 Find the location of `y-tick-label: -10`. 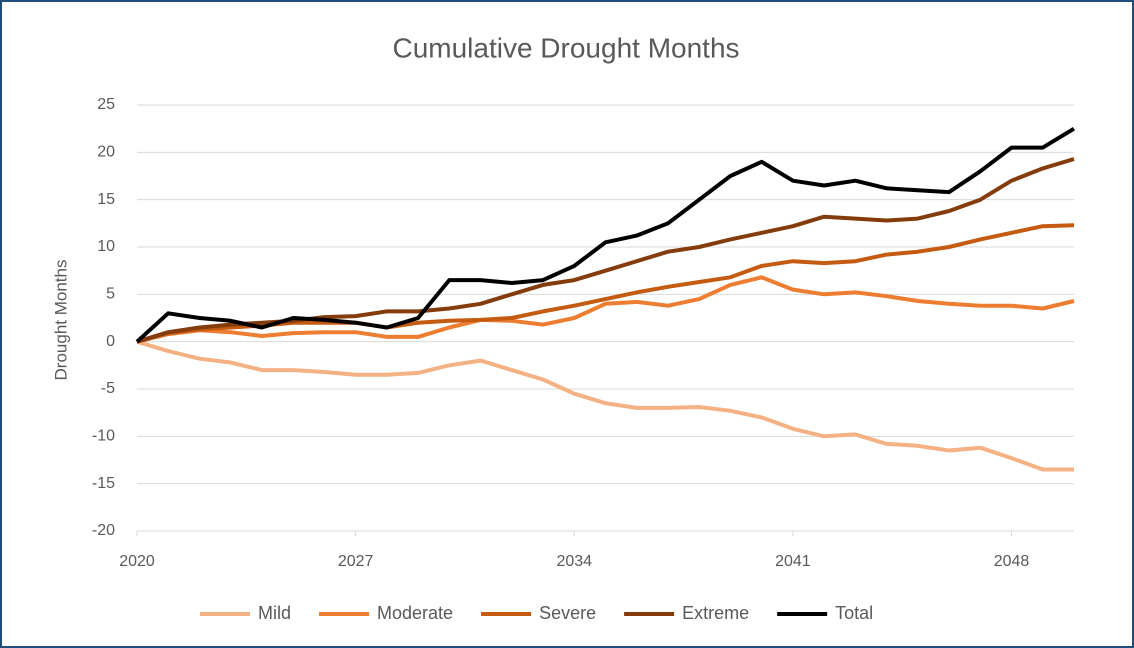

y-tick-label: -10 is located at coordinates (103, 436).